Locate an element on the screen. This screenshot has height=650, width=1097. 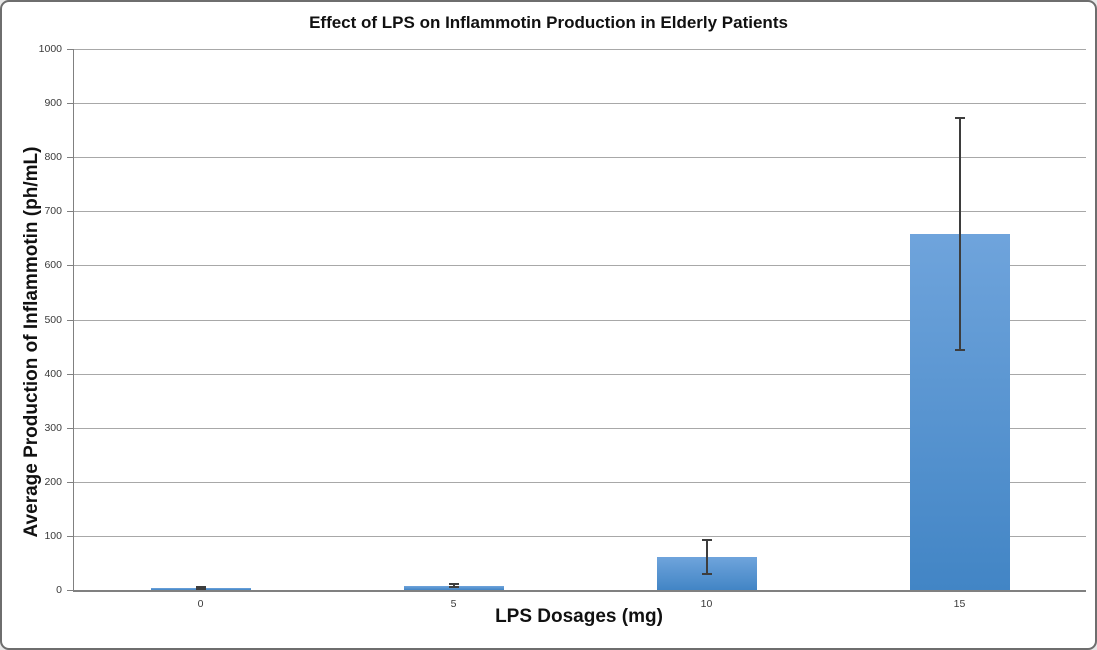
error-bar-cap-bottom-5mg is located at coordinates (453, 587).